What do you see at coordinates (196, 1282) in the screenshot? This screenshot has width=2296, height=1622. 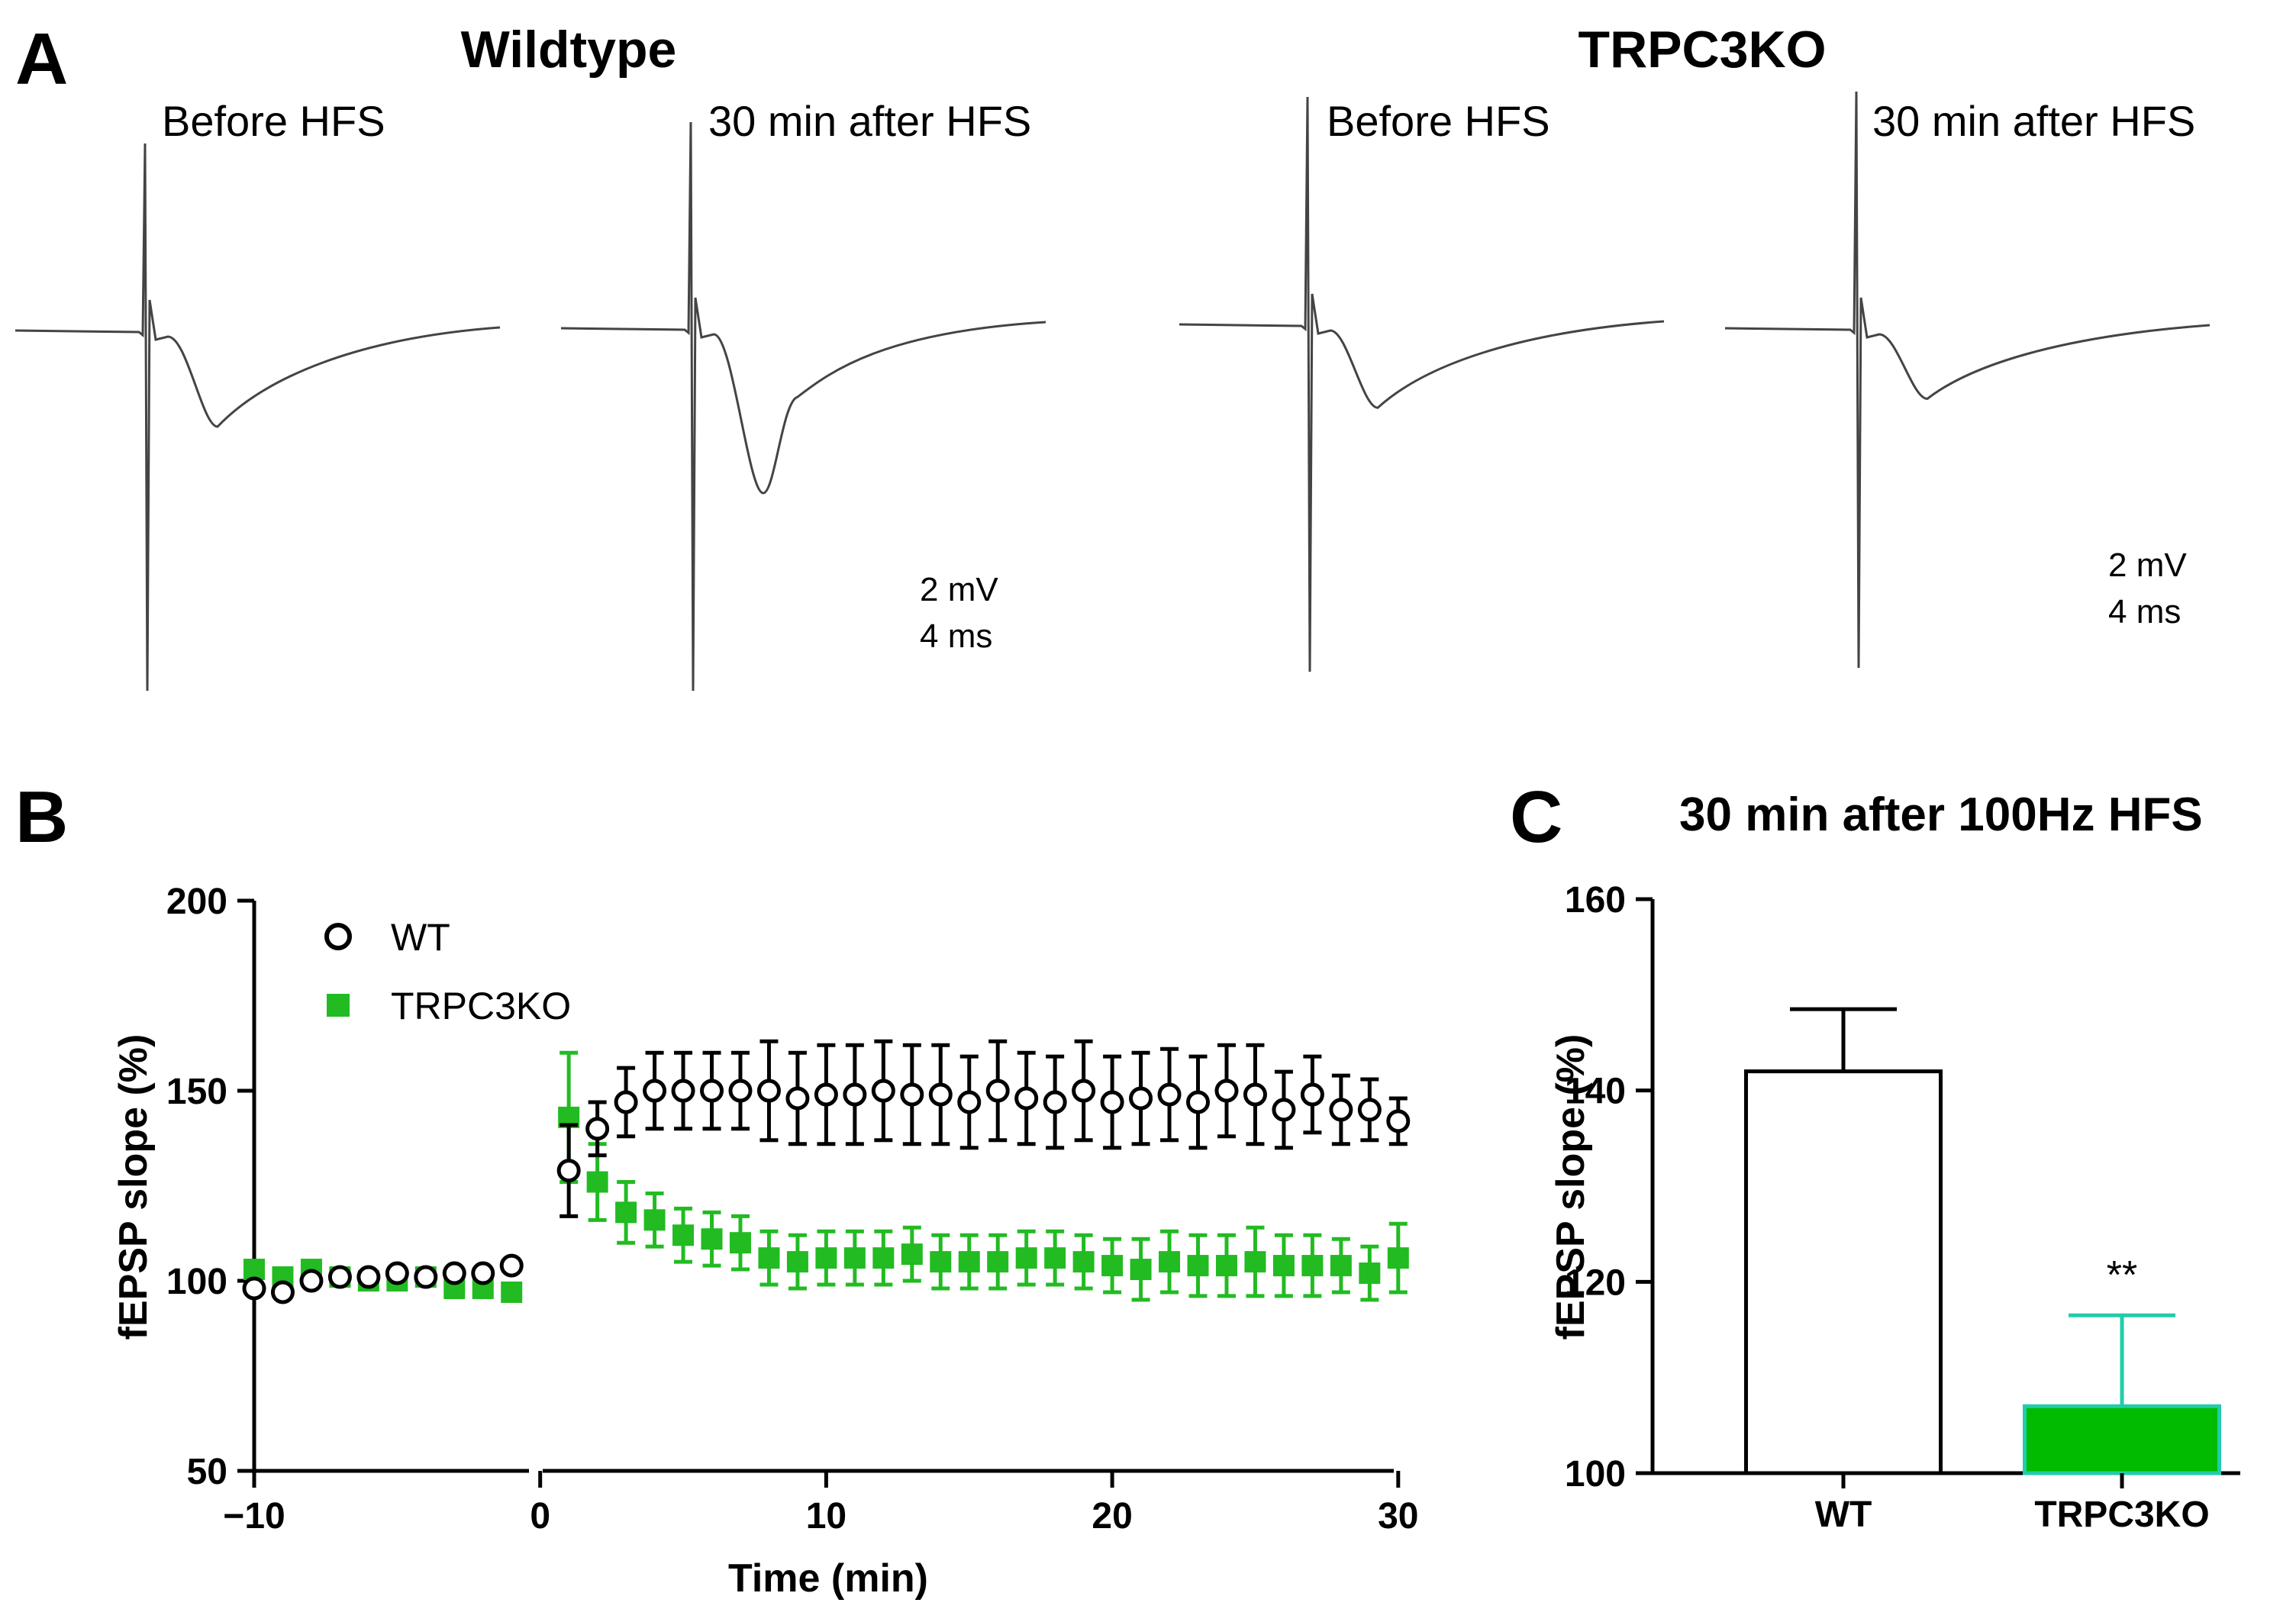 I see `panel-b-y-tick-label: 100` at bounding box center [196, 1282].